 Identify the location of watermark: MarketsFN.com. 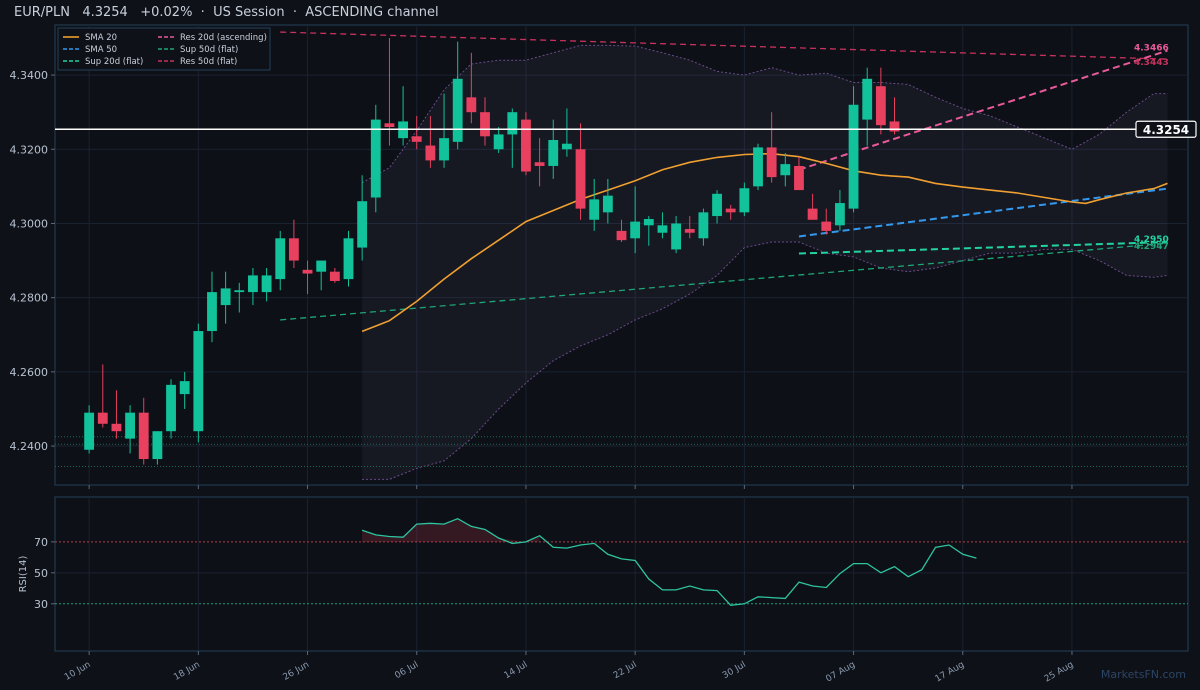
(1143, 674).